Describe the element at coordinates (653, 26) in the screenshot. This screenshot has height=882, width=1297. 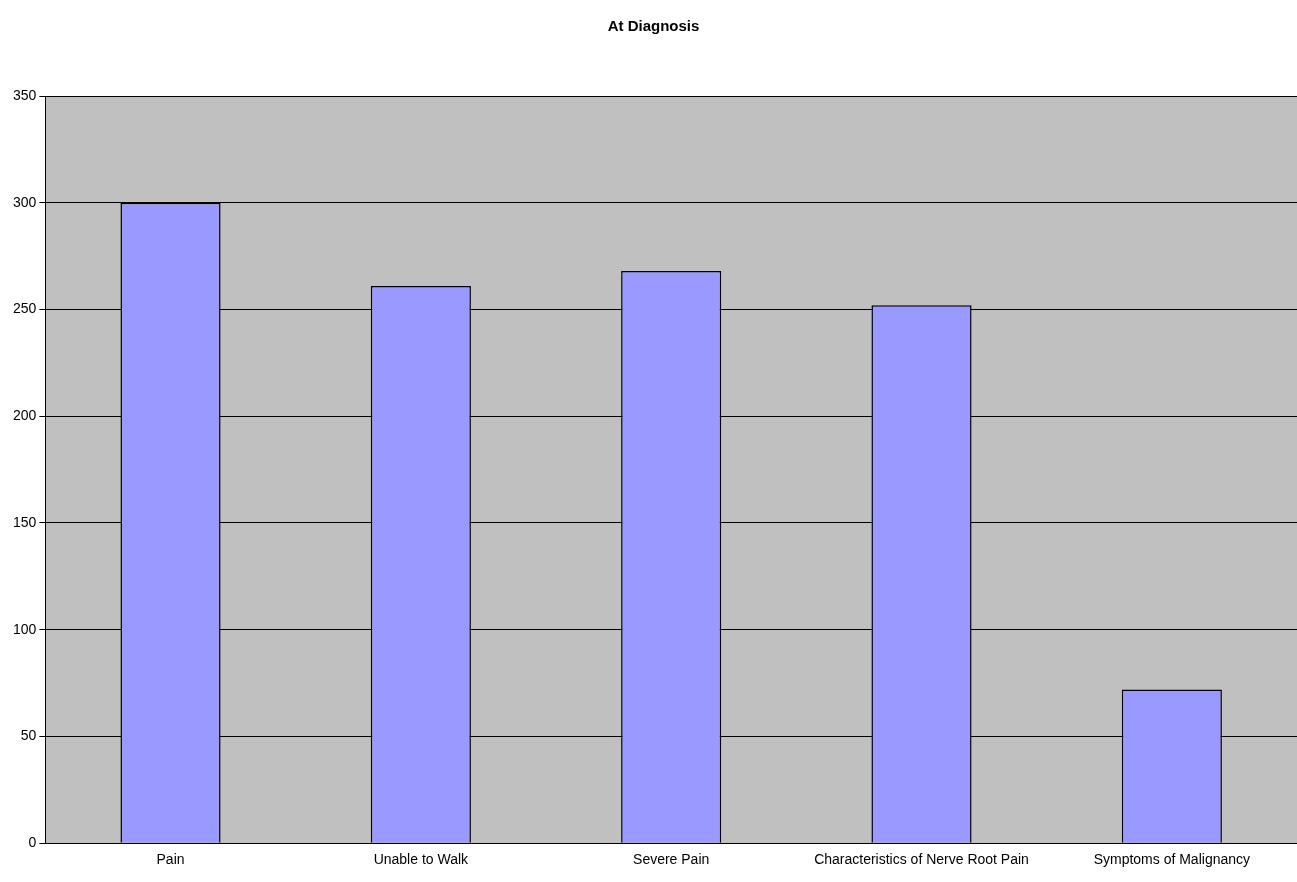
I see `chart-title: At Diagnosis` at that location.